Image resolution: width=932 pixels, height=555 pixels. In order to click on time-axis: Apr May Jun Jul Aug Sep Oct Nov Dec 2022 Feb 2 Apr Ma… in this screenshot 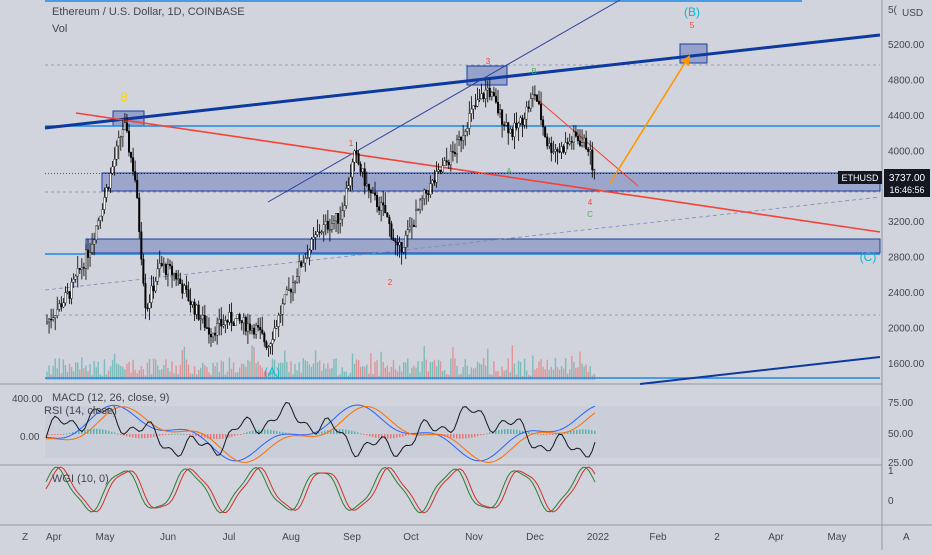, I will do `click(446, 537)`.